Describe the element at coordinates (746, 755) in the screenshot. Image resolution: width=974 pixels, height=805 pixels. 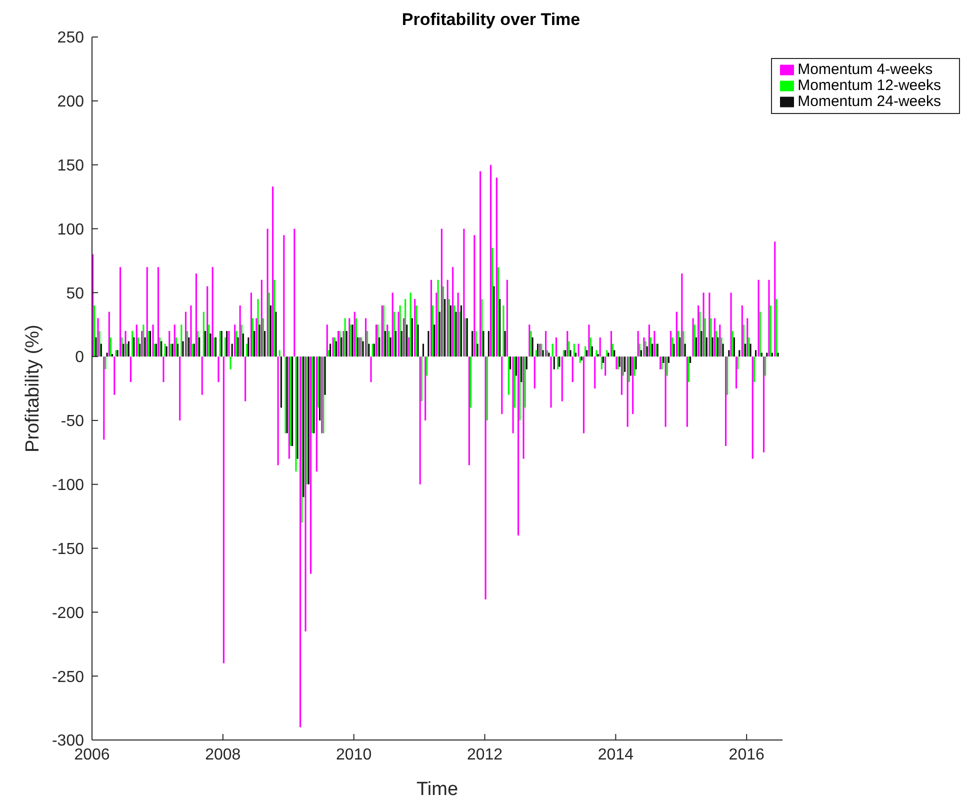
I see `x-tick-label: 2016` at that location.